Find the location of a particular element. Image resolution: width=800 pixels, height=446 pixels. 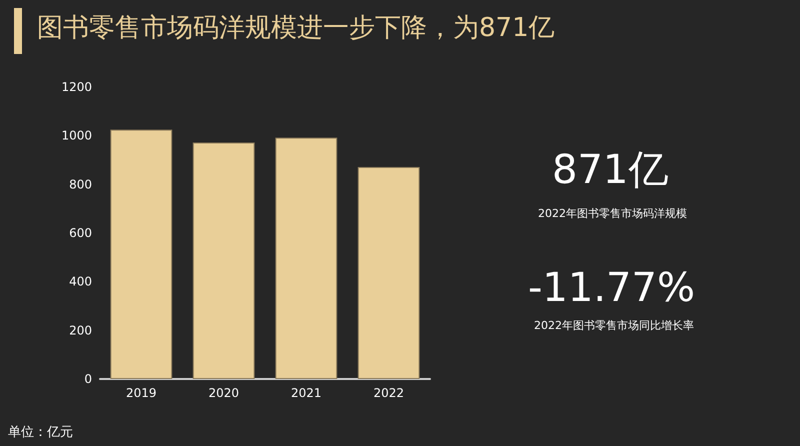

x-tick-label: 2021 is located at coordinates (306, 393).